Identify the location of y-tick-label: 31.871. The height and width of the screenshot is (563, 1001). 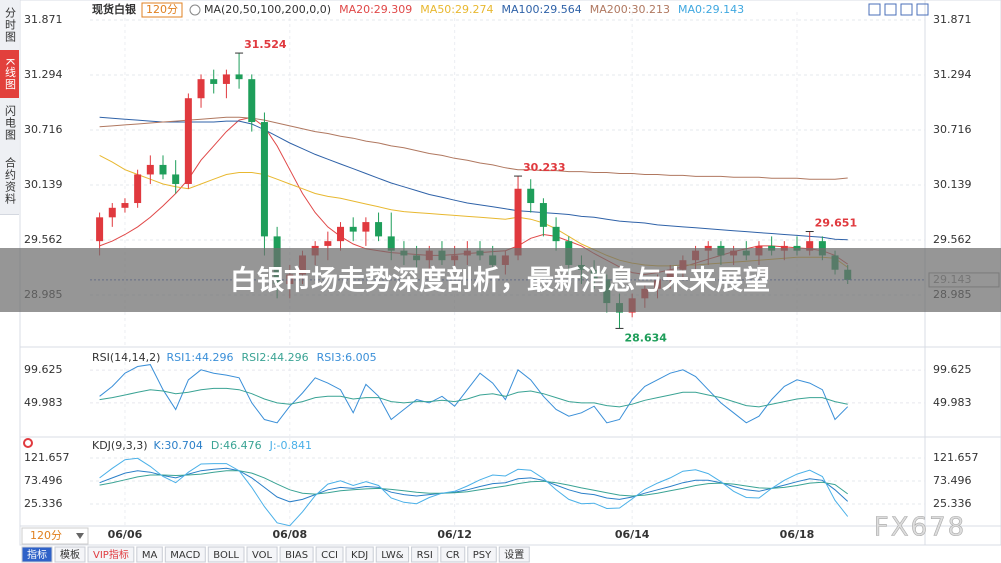
(43, 19).